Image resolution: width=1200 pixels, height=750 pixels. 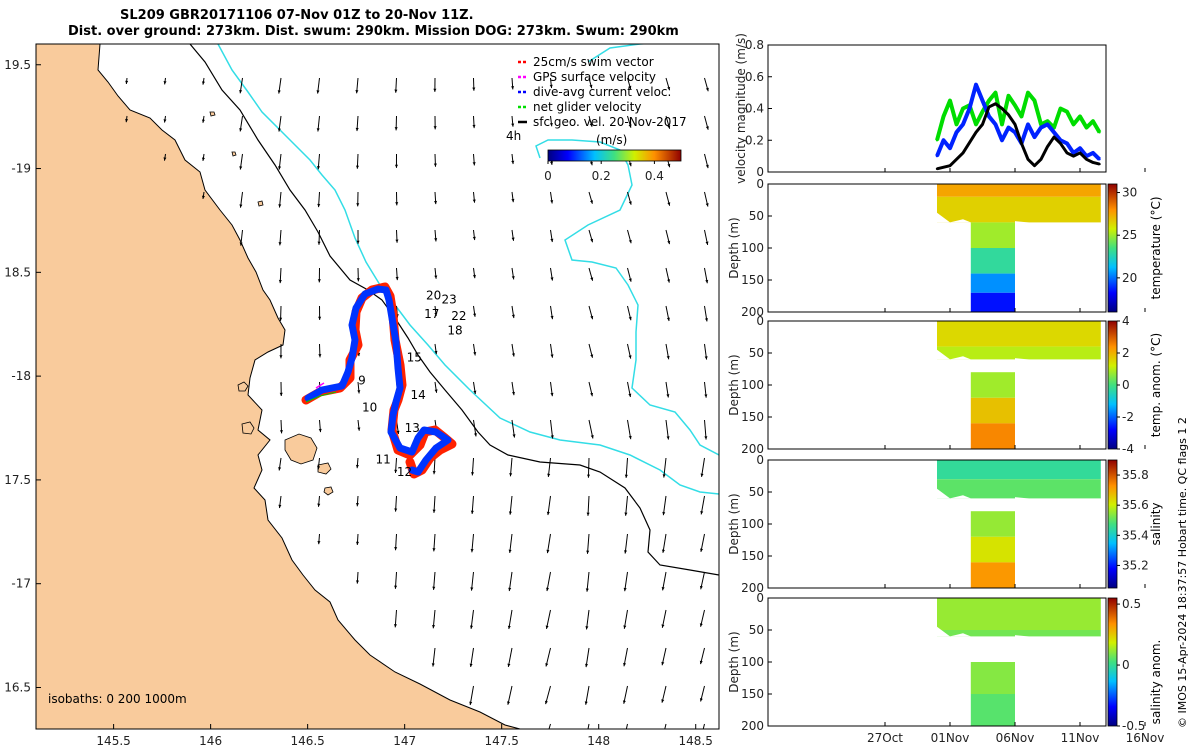 I want to click on day-label: 9, so click(x=362, y=380).